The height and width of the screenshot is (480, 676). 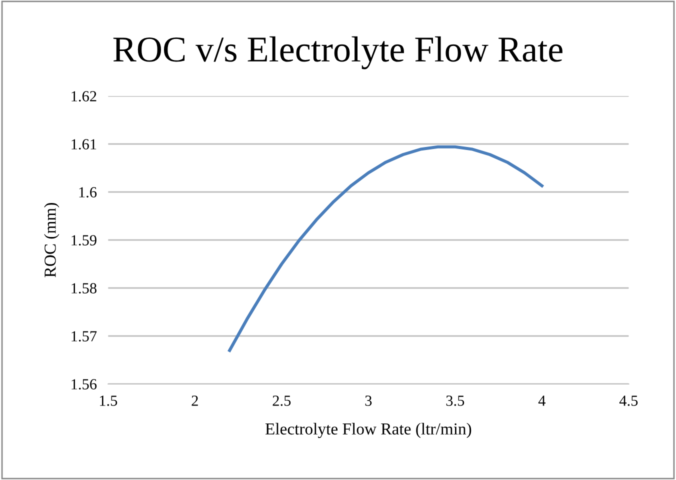 I want to click on y-axis-title: ROC (mm), so click(x=52, y=240).